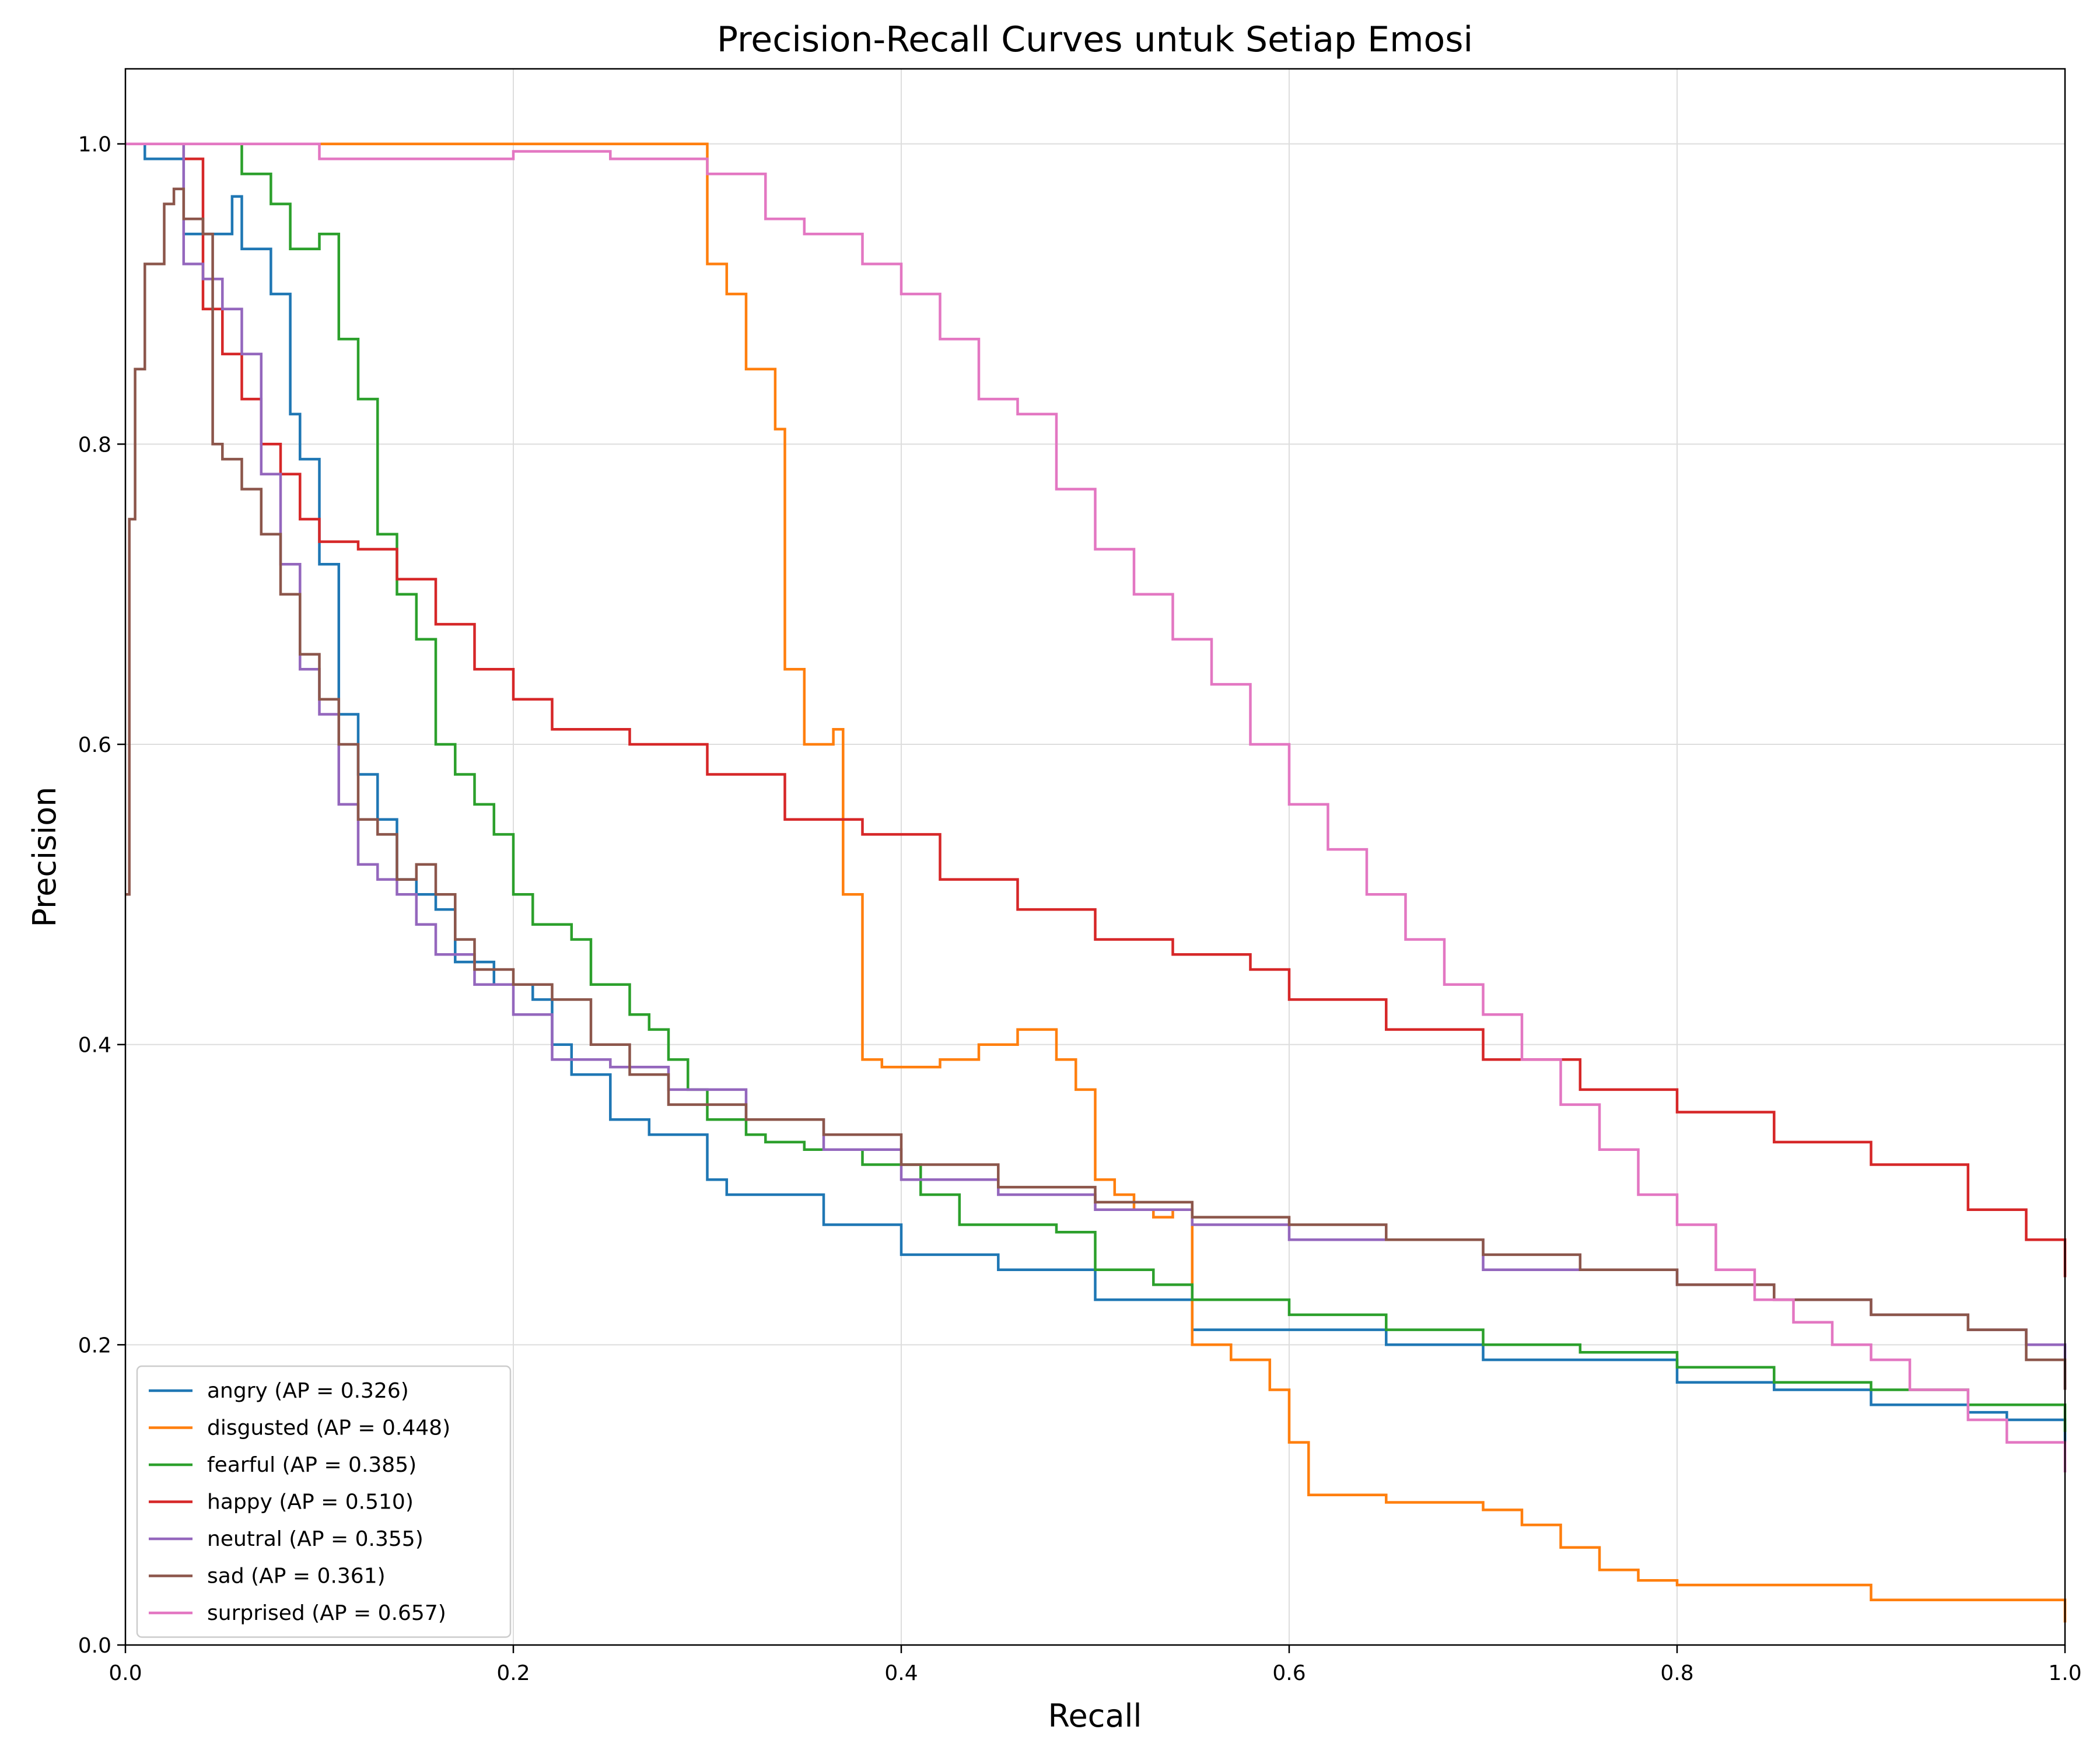 This screenshot has width=2100, height=1750. What do you see at coordinates (326, 1613) in the screenshot?
I see `legend-label-surprised: surprised (AP = 0.657)` at bounding box center [326, 1613].